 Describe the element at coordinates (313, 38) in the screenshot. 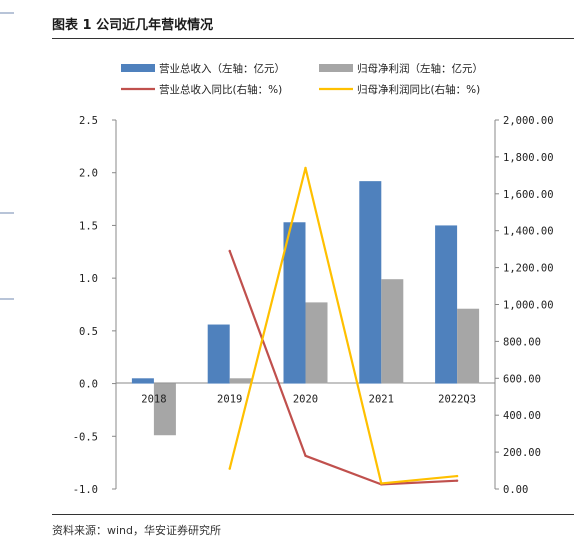

I see `title-rule` at that location.